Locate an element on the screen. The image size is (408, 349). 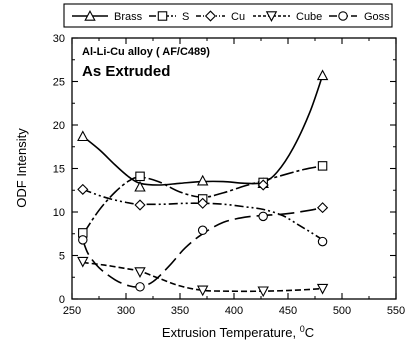
y-tick-label: 15 is located at coordinates (59, 170).